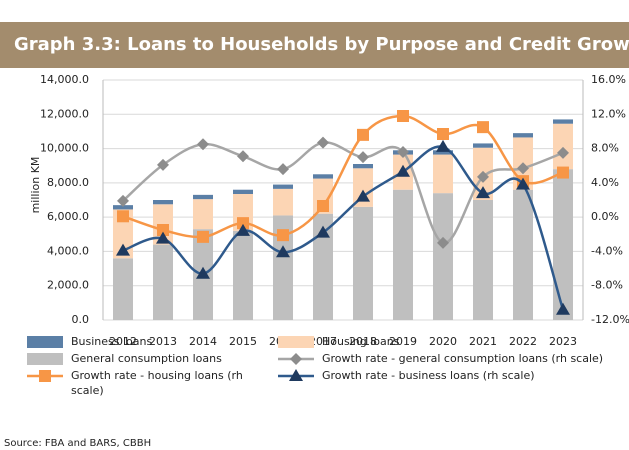 Image resolution: width=629 pixels, height=450 pixels. What do you see at coordinates (64, 113) in the screenshot?
I see `y-tick-label: 12,000.0` at bounding box center [64, 113].